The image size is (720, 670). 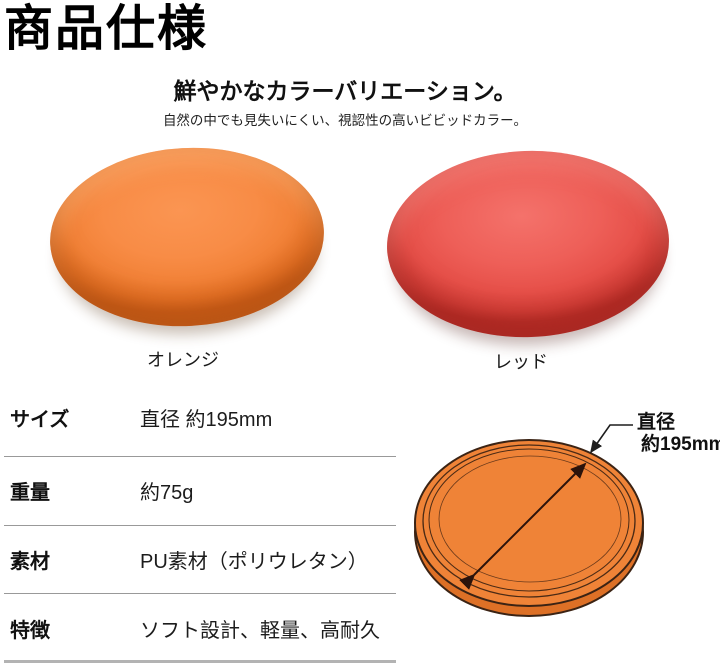 I want to click on red-disc-photo, so click(x=528, y=244).